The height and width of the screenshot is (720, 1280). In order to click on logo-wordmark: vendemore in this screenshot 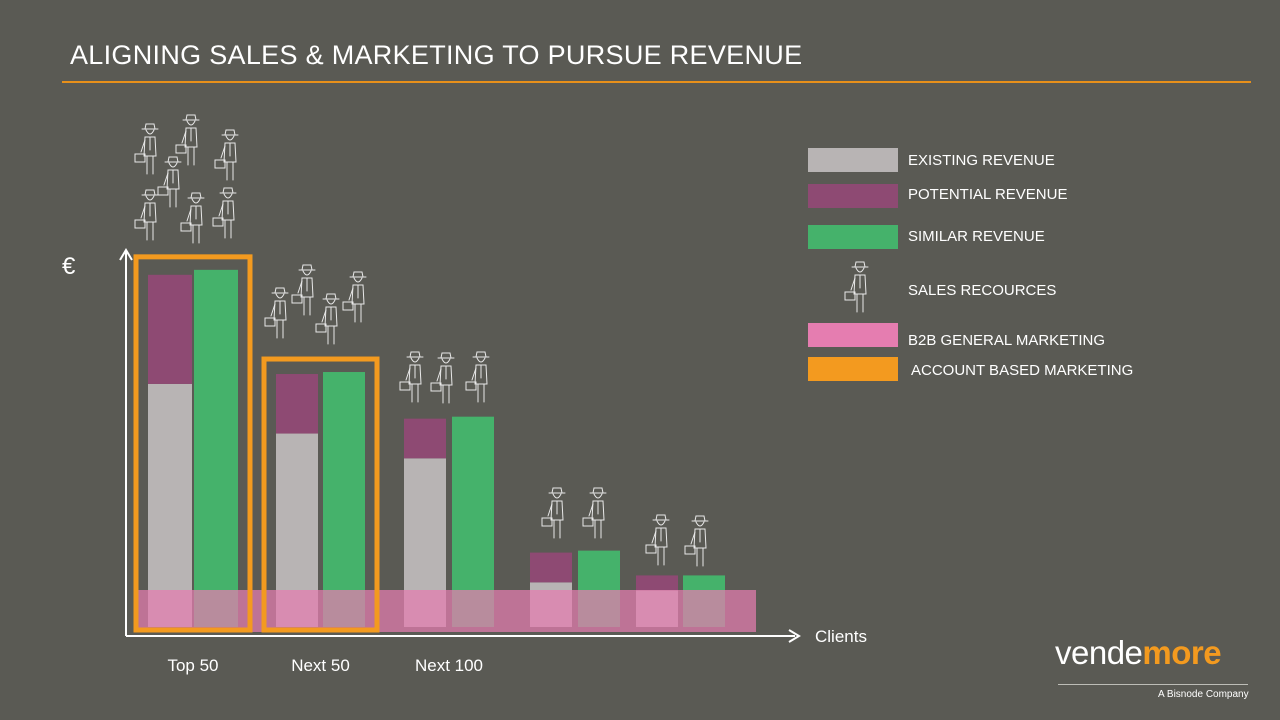, I will do `click(1138, 652)`.